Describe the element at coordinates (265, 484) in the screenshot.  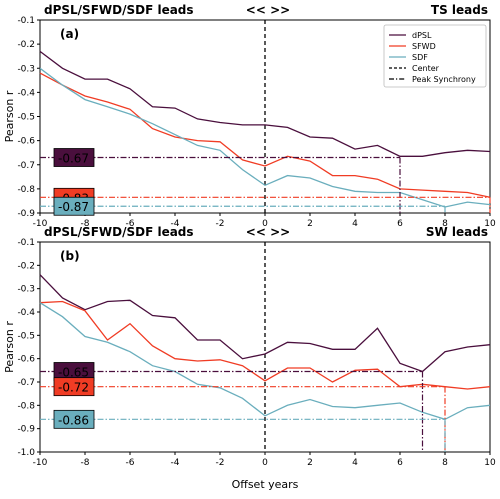
I see `x-axis-label: Offset years` at that location.